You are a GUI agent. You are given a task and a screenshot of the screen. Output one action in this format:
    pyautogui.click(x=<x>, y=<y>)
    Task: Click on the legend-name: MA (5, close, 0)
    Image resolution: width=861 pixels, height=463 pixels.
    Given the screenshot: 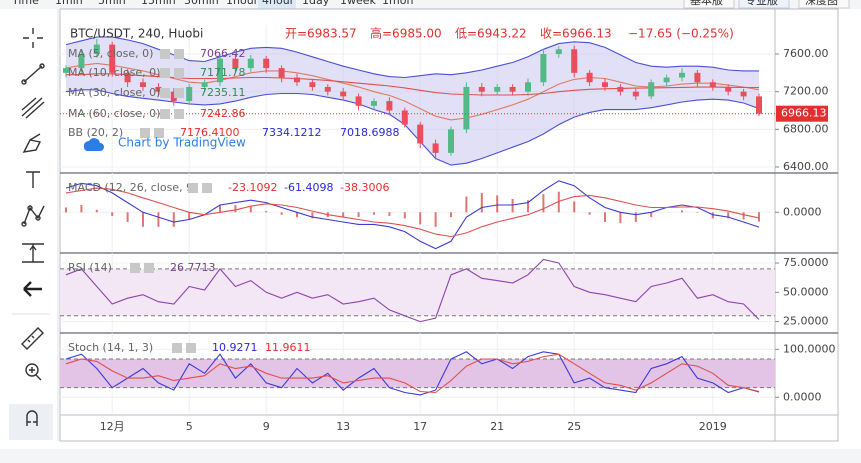 What is the action you would take?
    pyautogui.click(x=110, y=53)
    